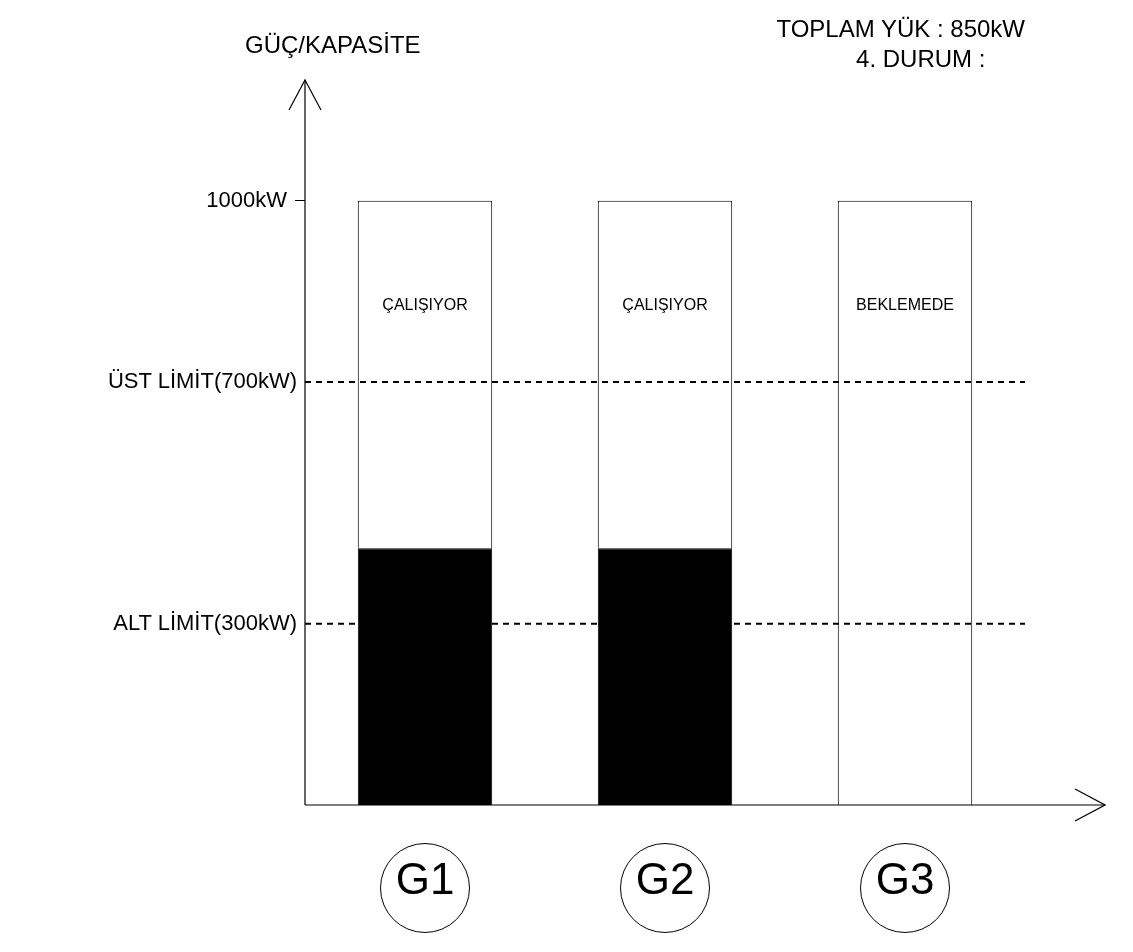  What do you see at coordinates (333, 45) in the screenshot?
I see `y-axis-title: GÜÇ/KAPASİTE` at bounding box center [333, 45].